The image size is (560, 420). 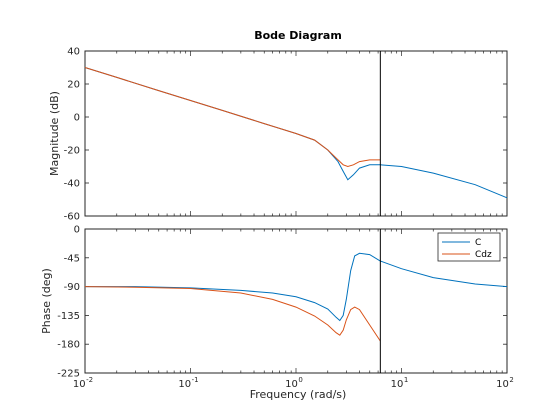 I want to click on magnitude-ytick-label: -60, so click(x=72, y=217).